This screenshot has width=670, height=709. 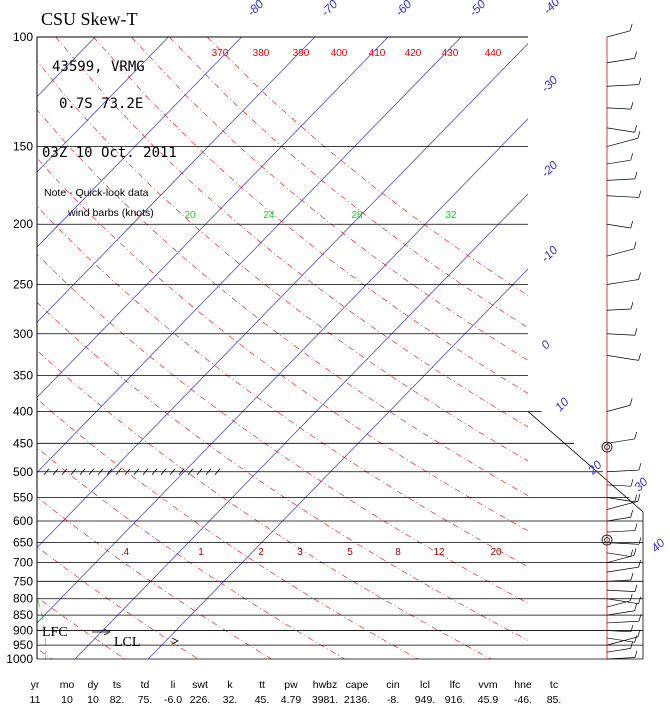 What do you see at coordinates (549, 84) in the screenshot?
I see `isotherm-label: -30` at bounding box center [549, 84].